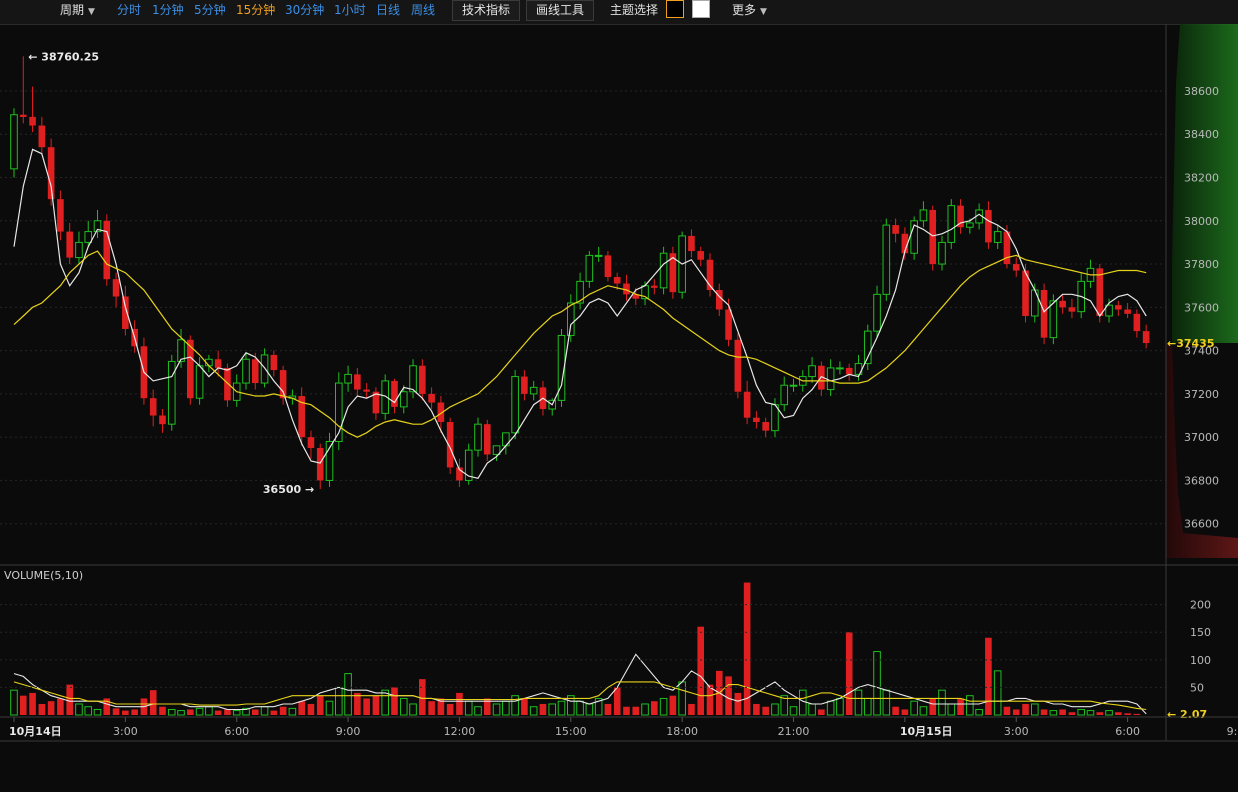 Image resolution: width=1238 pixels, height=792 pixels. What do you see at coordinates (560, 10) in the screenshot?
I see `drawing-tools-button: 画线工具` at bounding box center [560, 10].